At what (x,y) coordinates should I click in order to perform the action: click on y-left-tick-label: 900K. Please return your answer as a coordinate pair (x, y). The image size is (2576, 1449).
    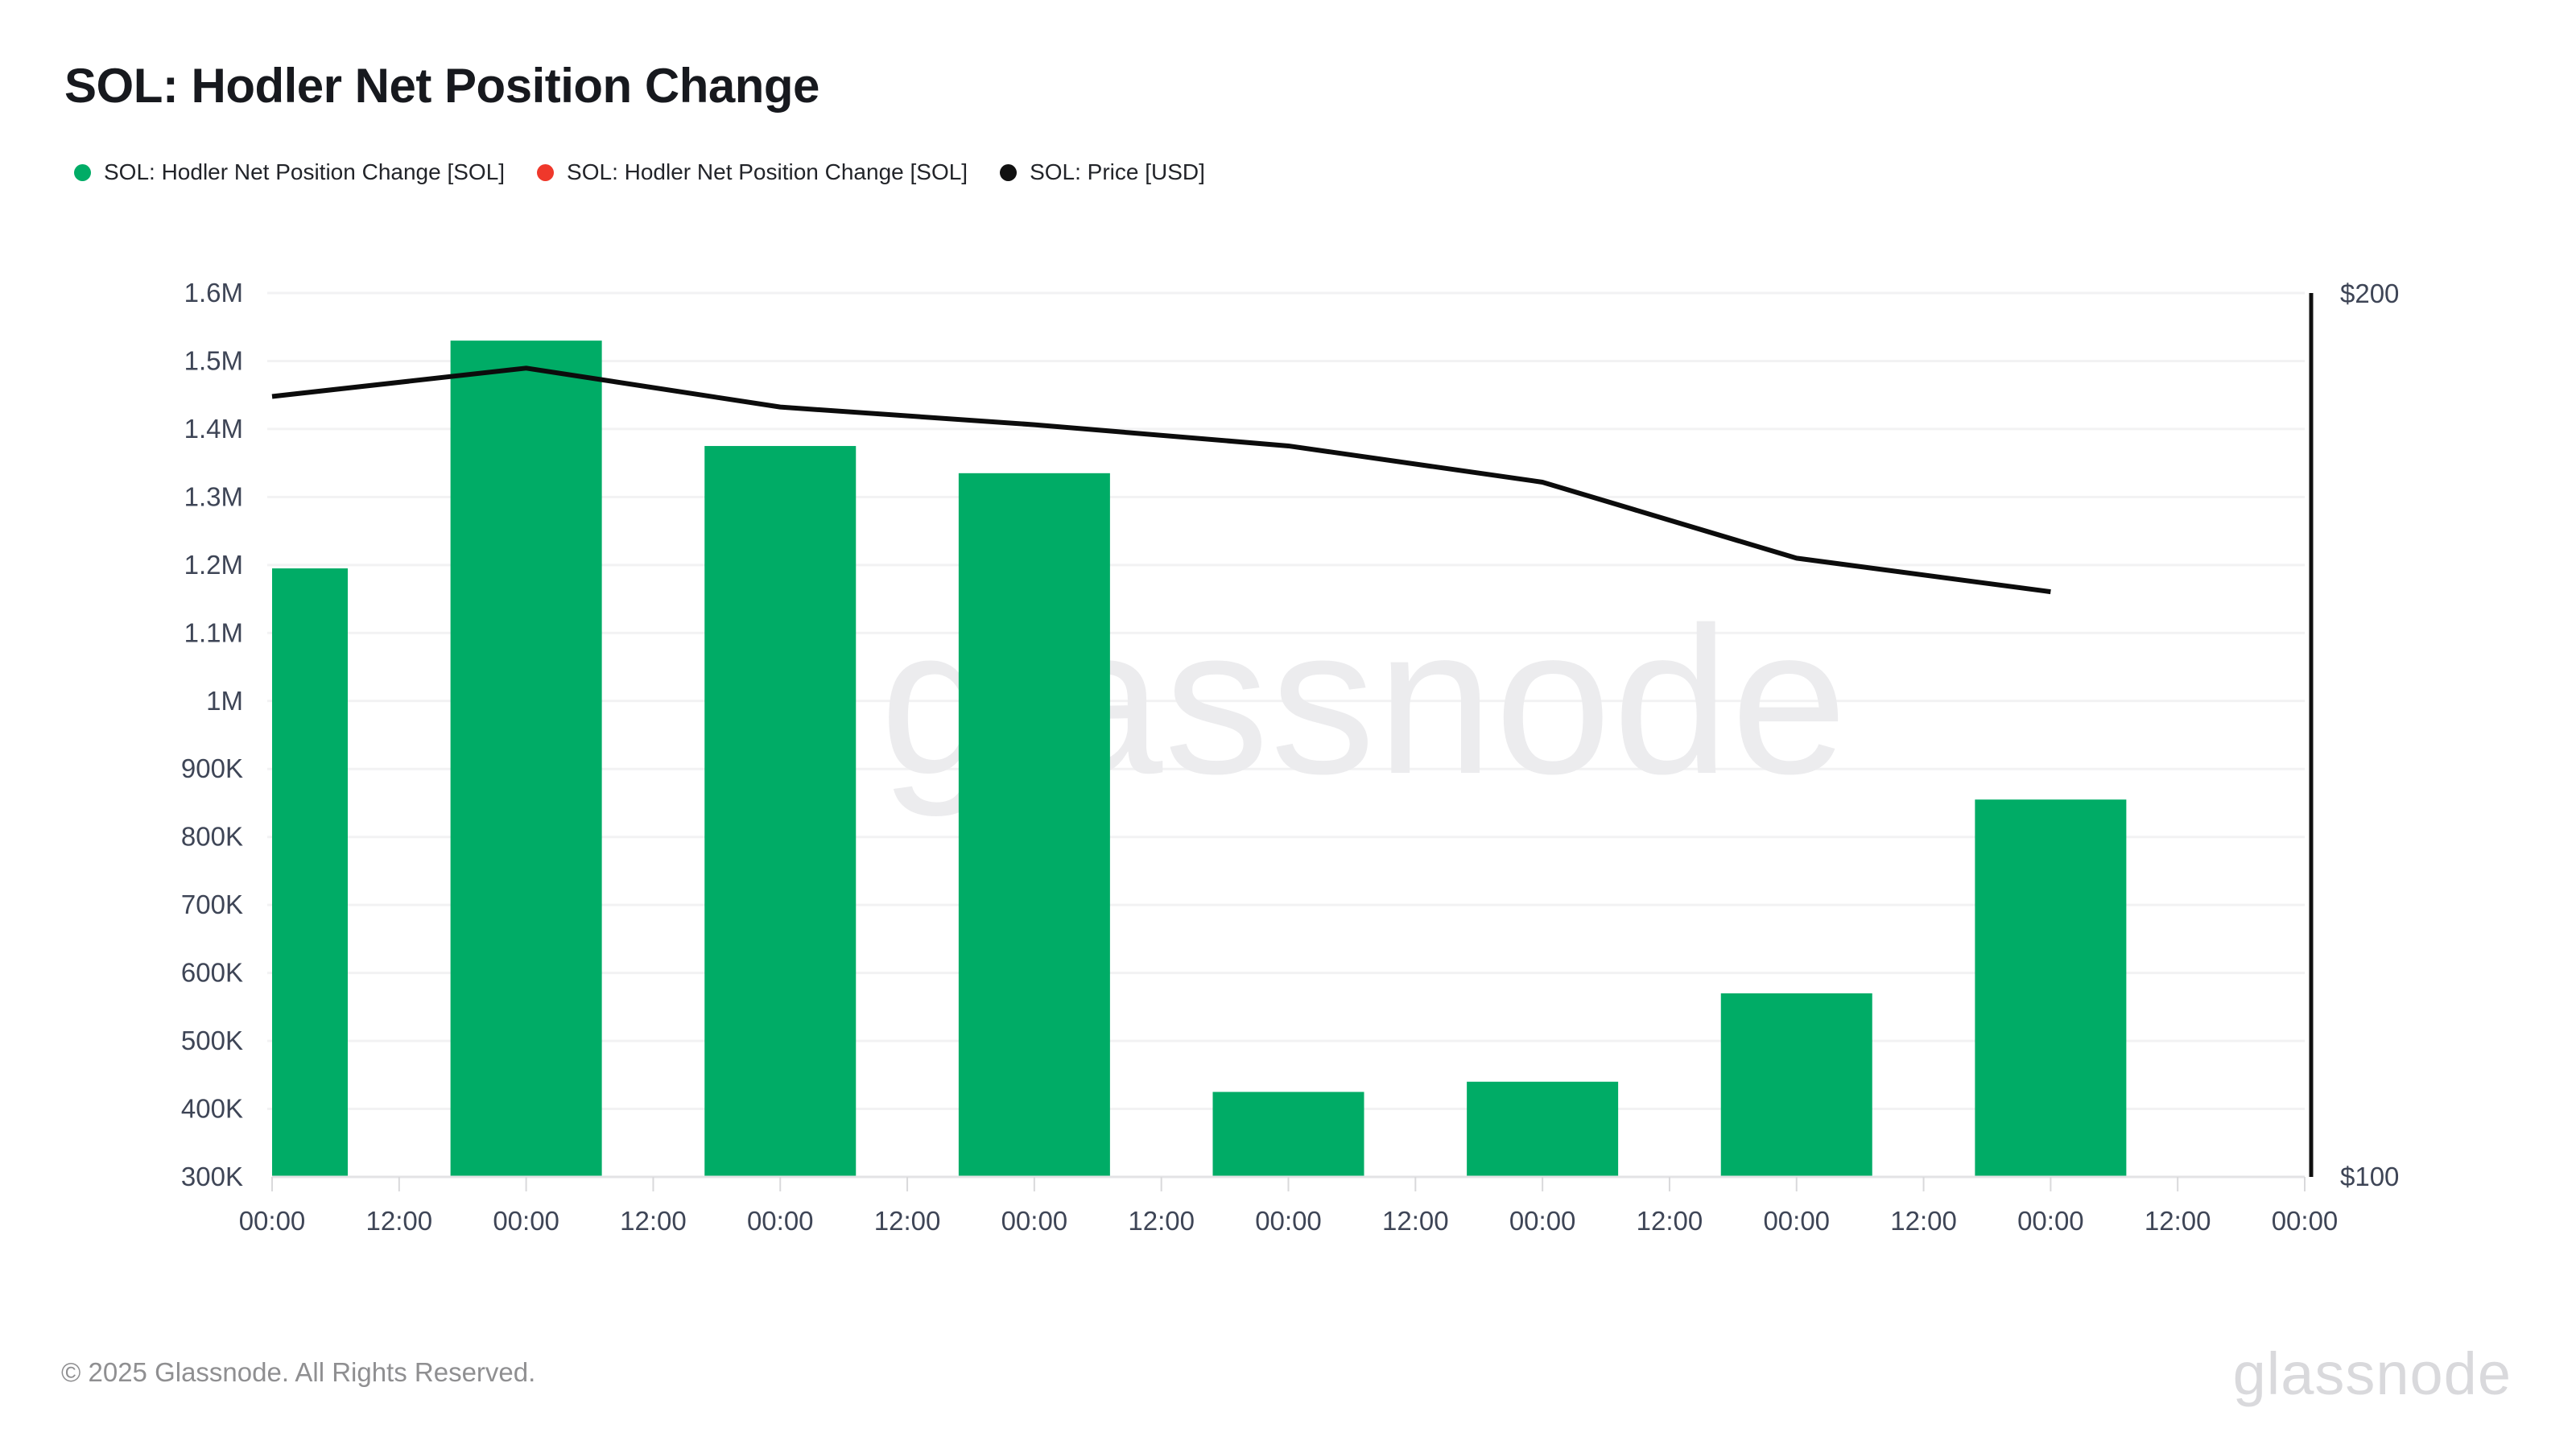
    Looking at the image, I should click on (212, 768).